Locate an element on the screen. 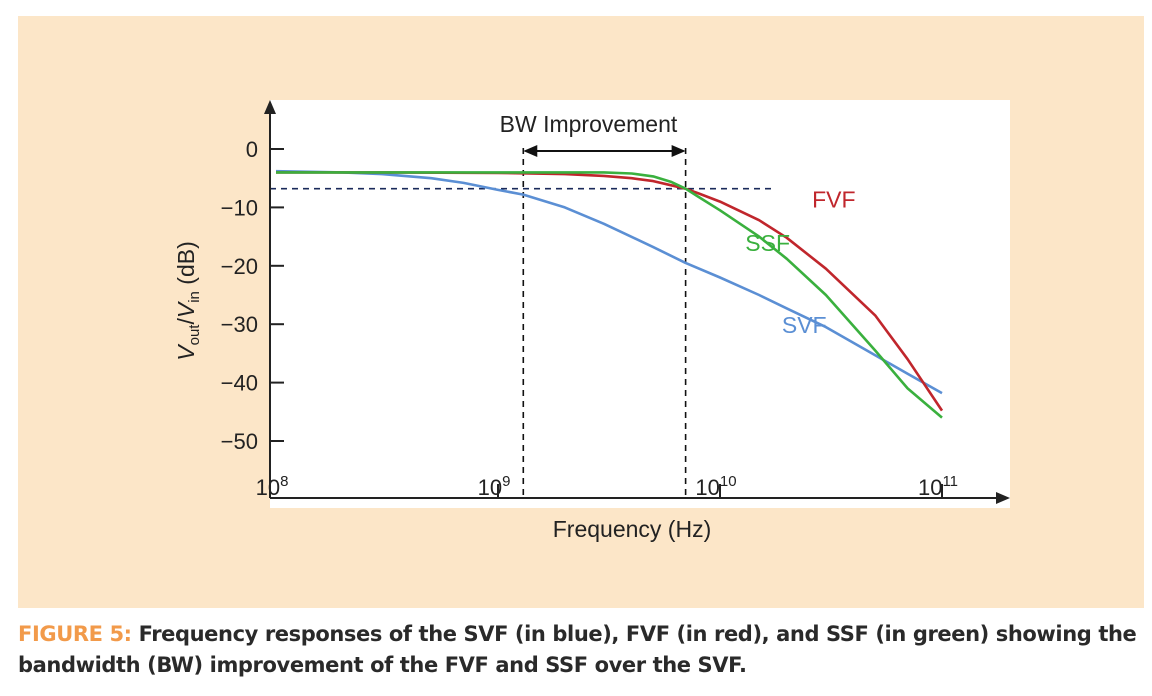 This screenshot has width=1152, height=696. y-label-in: in is located at coordinates (194, 297).